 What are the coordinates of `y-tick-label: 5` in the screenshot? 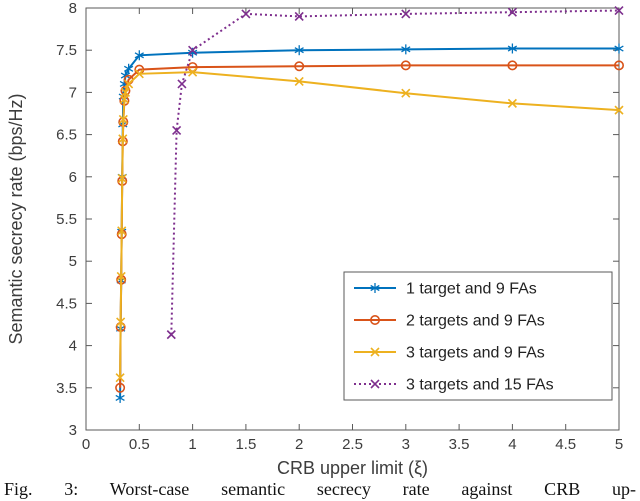 It's located at (73, 261).